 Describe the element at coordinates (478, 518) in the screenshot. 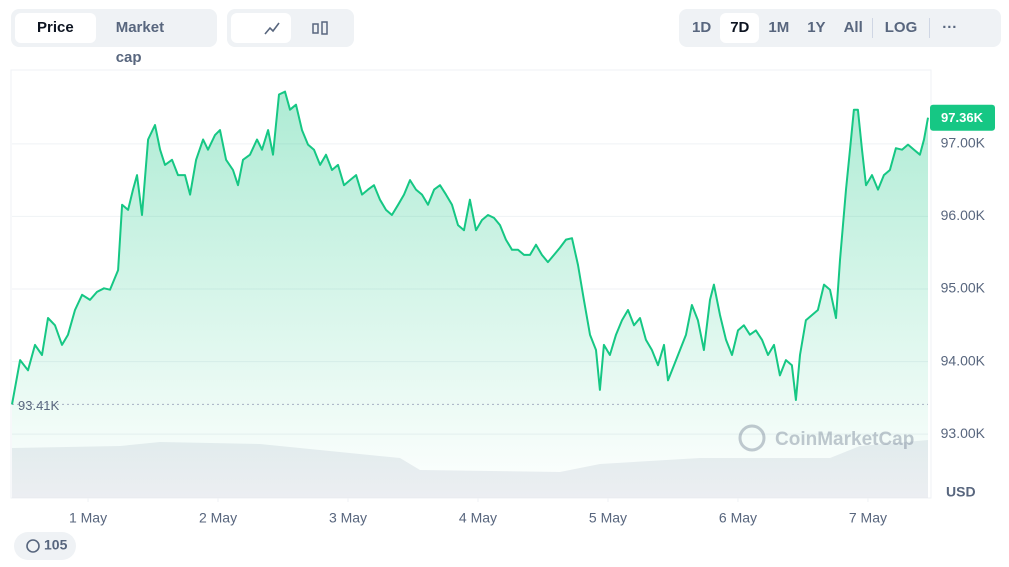

I see `x-tick-label: 4 May` at that location.